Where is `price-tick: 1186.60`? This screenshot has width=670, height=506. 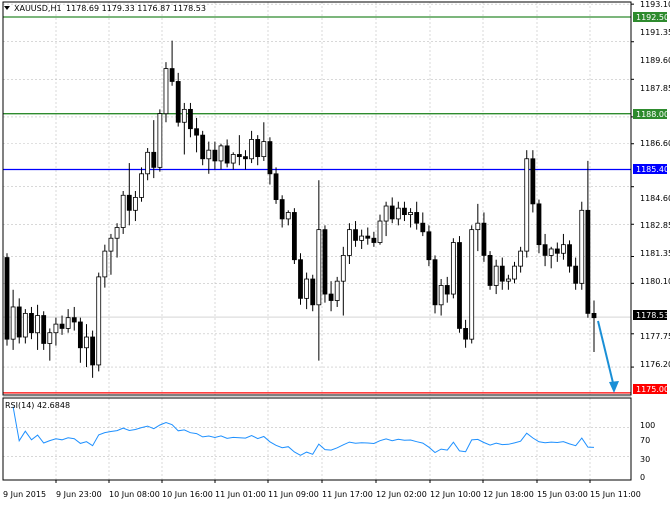 price-tick: 1186.60 is located at coordinates (655, 143).